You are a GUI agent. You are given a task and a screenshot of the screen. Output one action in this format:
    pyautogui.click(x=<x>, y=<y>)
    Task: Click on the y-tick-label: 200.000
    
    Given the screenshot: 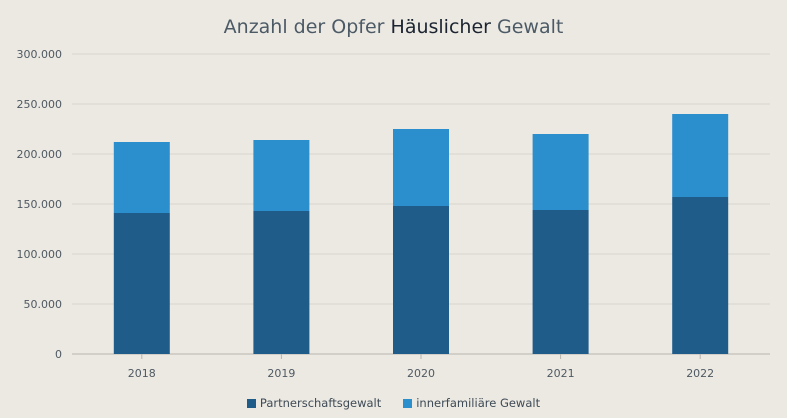 What is the action you would take?
    pyautogui.click(x=40, y=154)
    